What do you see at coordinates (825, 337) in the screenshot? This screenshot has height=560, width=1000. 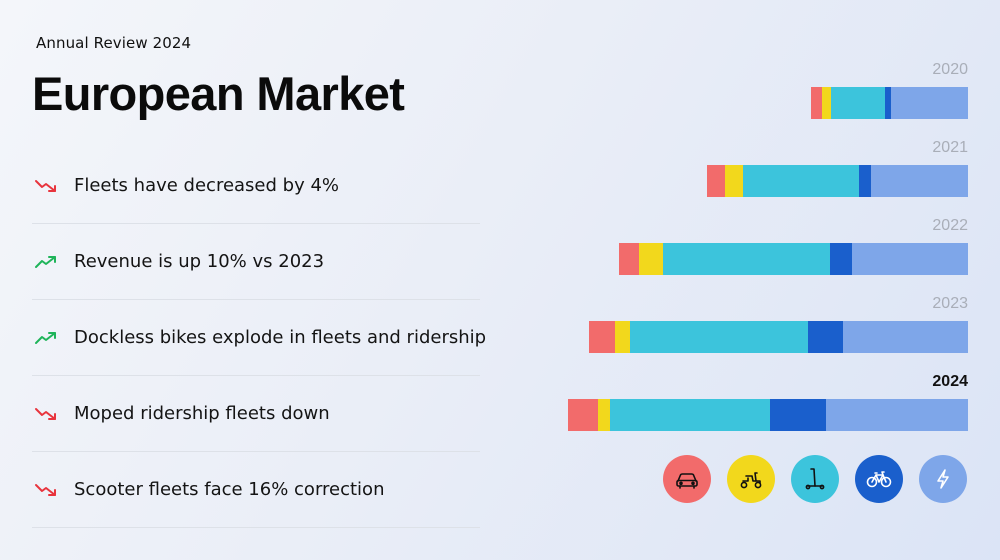 I see `bar-2023-dockless-bikes` at bounding box center [825, 337].